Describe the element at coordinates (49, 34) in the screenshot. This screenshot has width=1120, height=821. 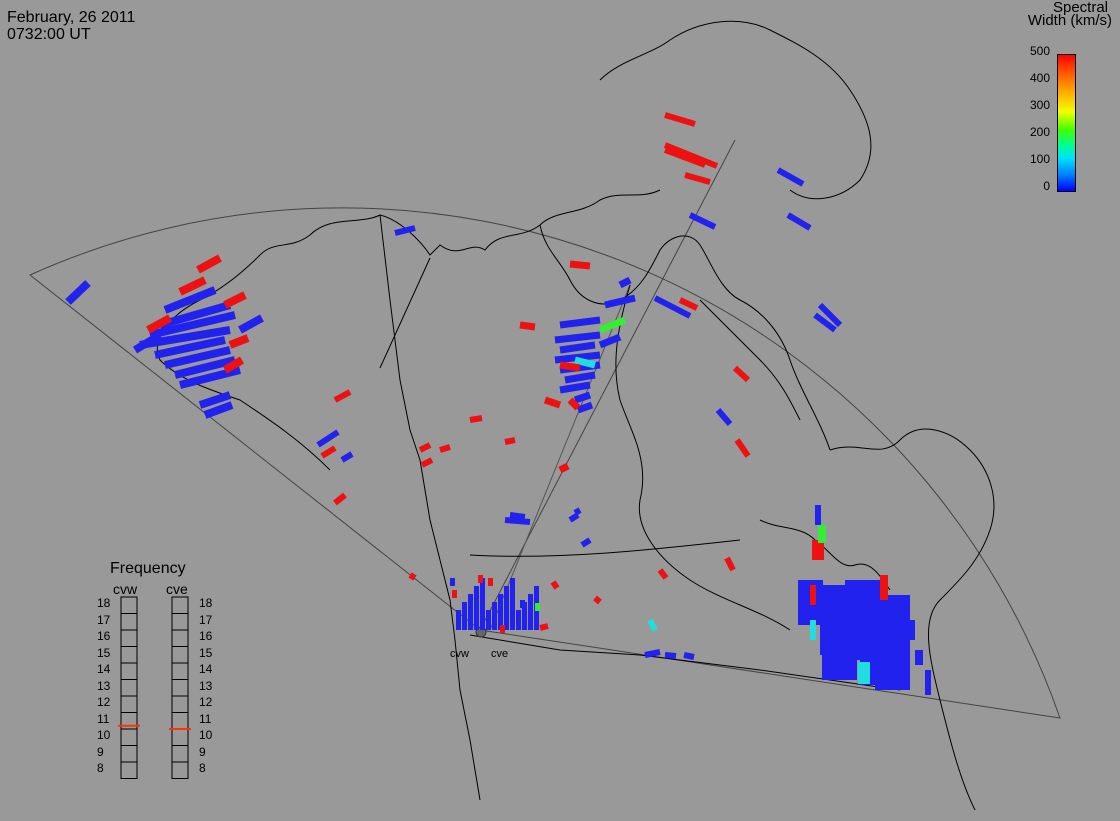
I see `time-label: 0732:00 UT` at that location.